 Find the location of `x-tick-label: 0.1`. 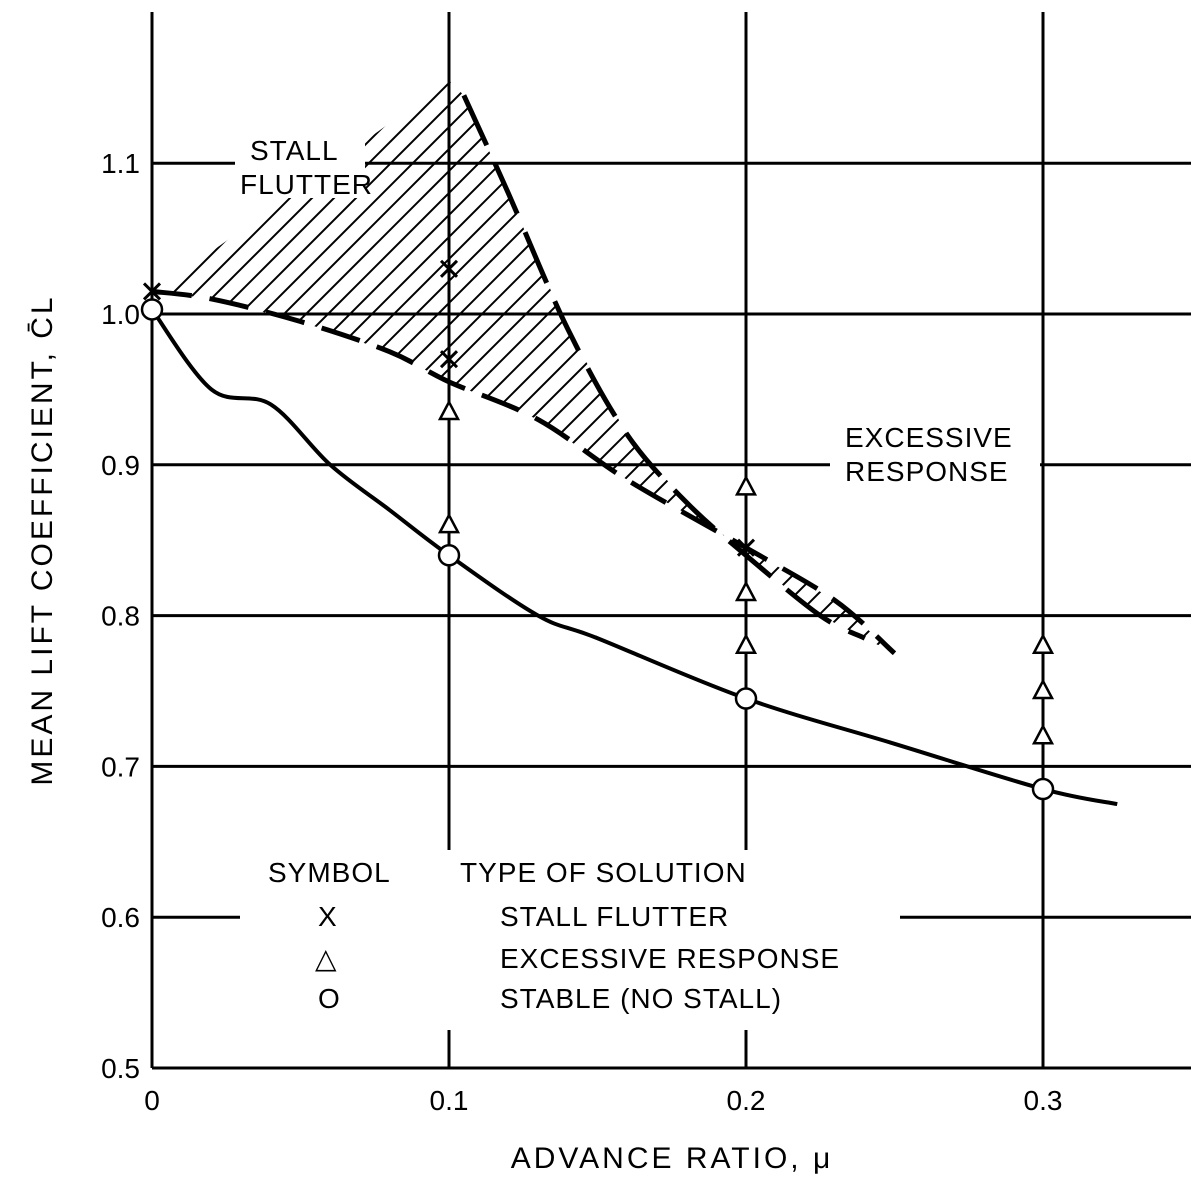

x-tick-label: 0.1 is located at coordinates (449, 1100).